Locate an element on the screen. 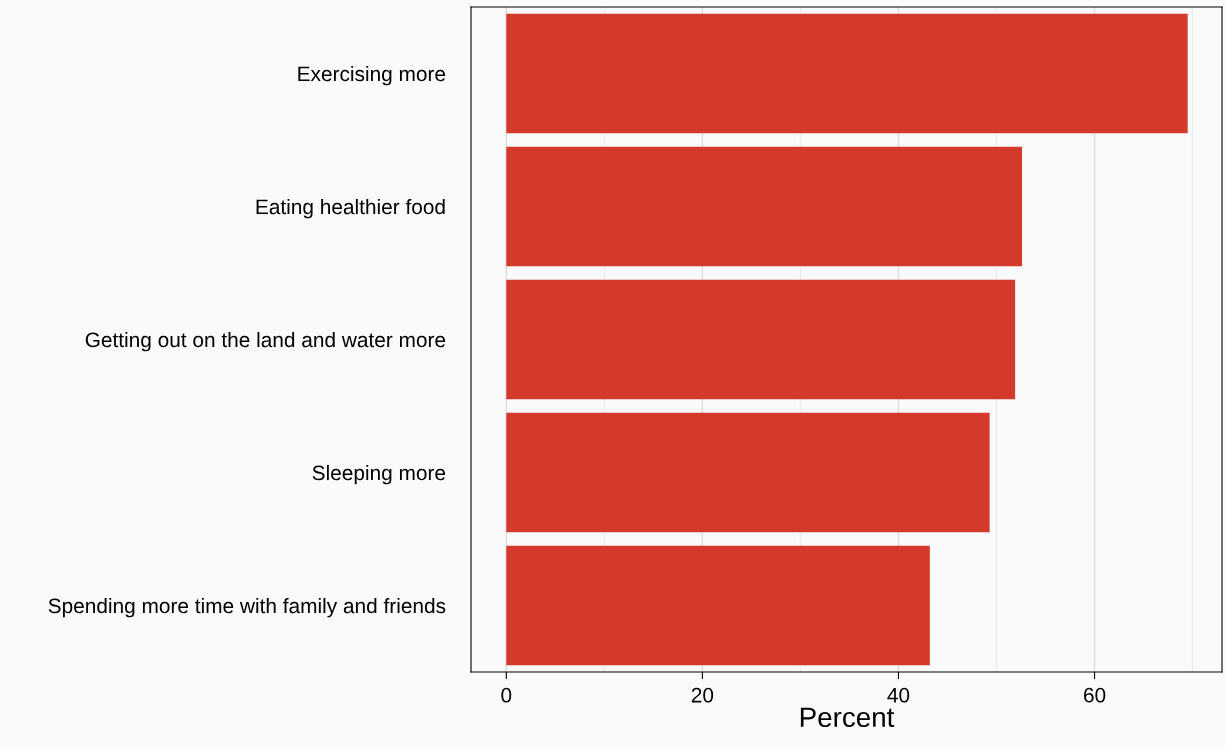 The height and width of the screenshot is (749, 1225). x-tick-label: 60 is located at coordinates (1095, 695).